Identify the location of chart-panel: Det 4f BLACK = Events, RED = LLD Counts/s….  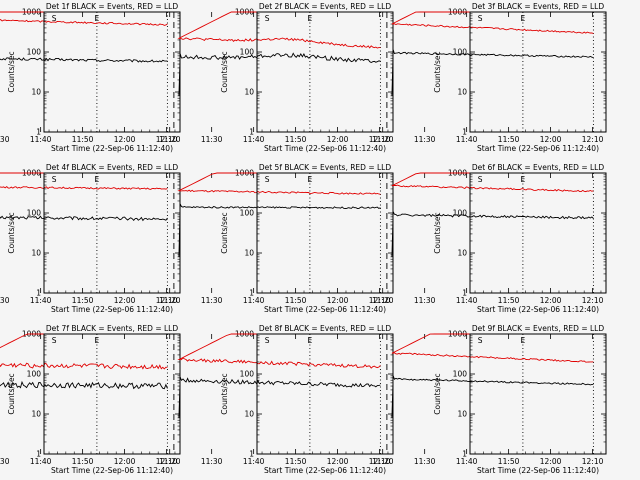
(90, 238).